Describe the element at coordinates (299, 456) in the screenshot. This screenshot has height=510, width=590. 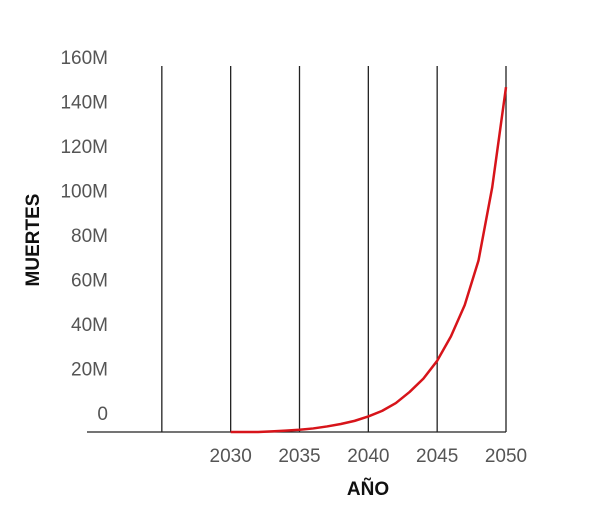
I see `x-tick-label: 2035` at that location.